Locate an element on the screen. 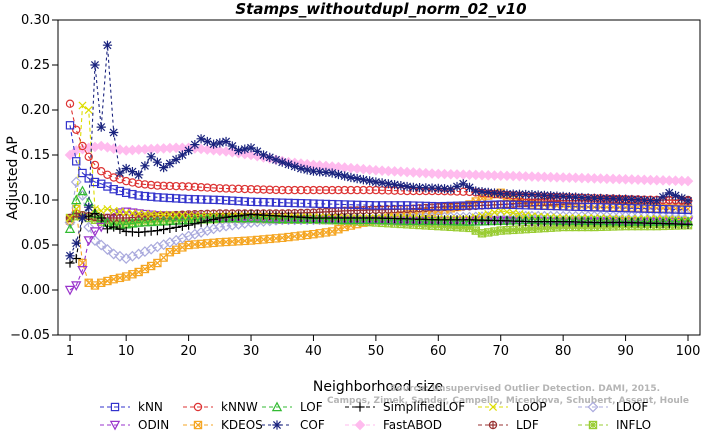 The width and height of the screenshot is (702, 434). y-tick-label: 0.20 is located at coordinates (35, 110).